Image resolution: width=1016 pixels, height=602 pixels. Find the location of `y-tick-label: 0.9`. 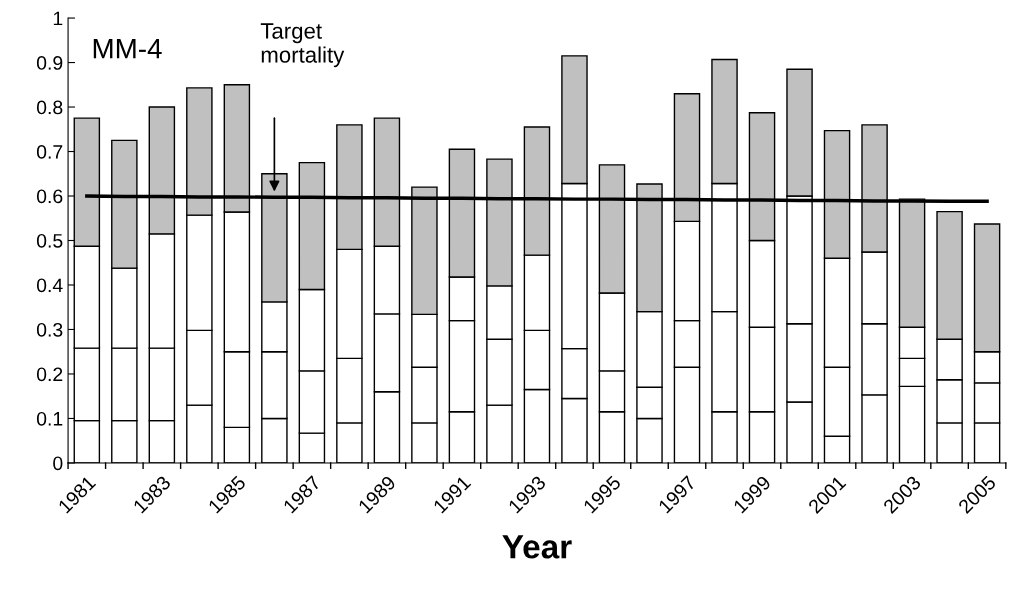

y-tick-label: 0.9 is located at coordinates (49, 63).